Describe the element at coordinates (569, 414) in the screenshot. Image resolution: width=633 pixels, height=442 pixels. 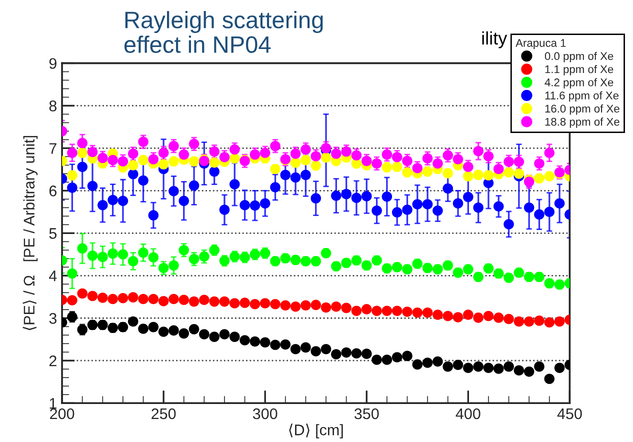
I see `x-tick-label: 450` at that location.